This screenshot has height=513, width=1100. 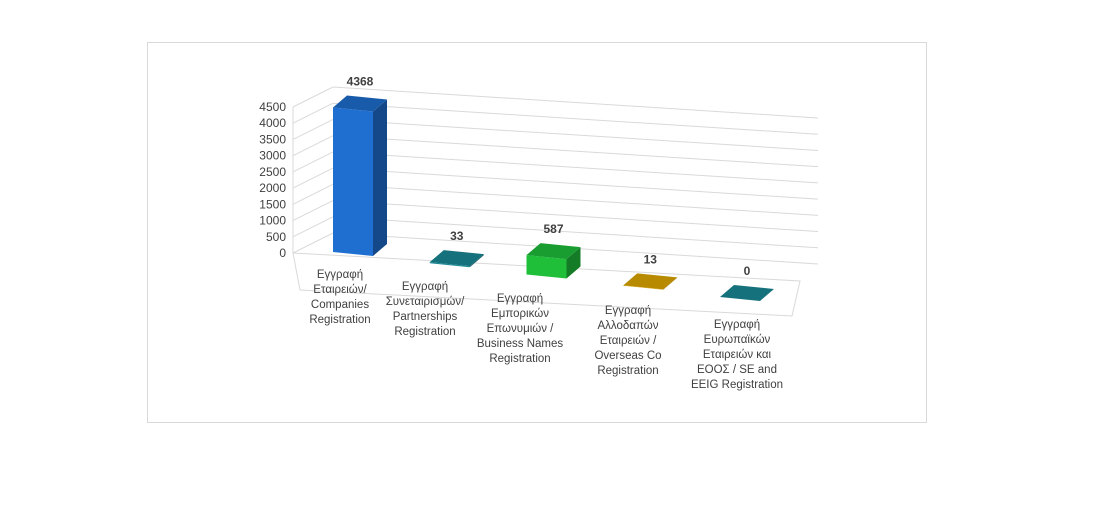 What do you see at coordinates (339, 297) in the screenshot?
I see `category-label: Εγγραφή Εταιρειών/Companies Registration` at bounding box center [339, 297].